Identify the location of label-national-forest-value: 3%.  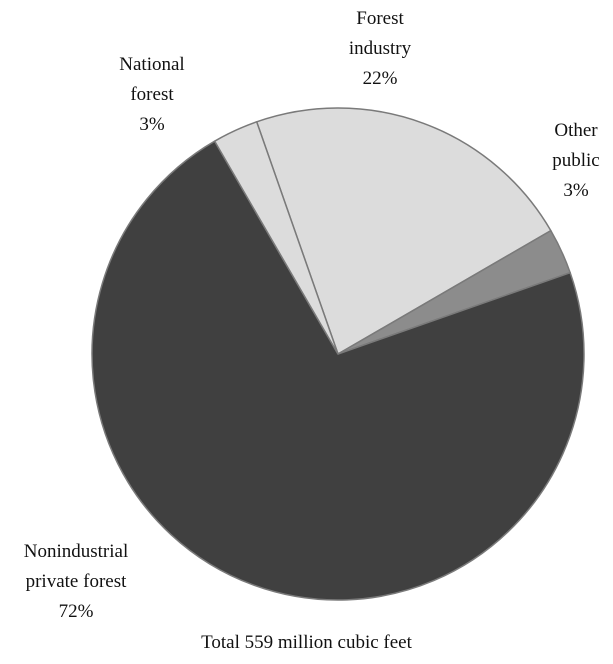
(152, 124).